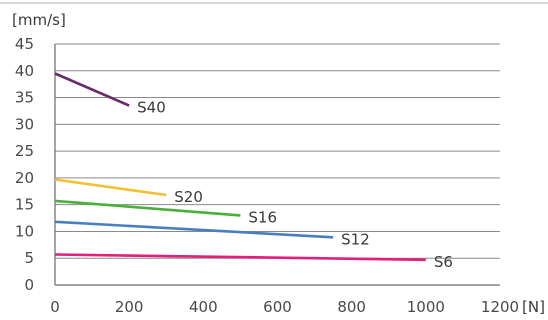 The image size is (548, 320). What do you see at coordinates (355, 239) in the screenshot?
I see `series-label-s12: S12` at bounding box center [355, 239].